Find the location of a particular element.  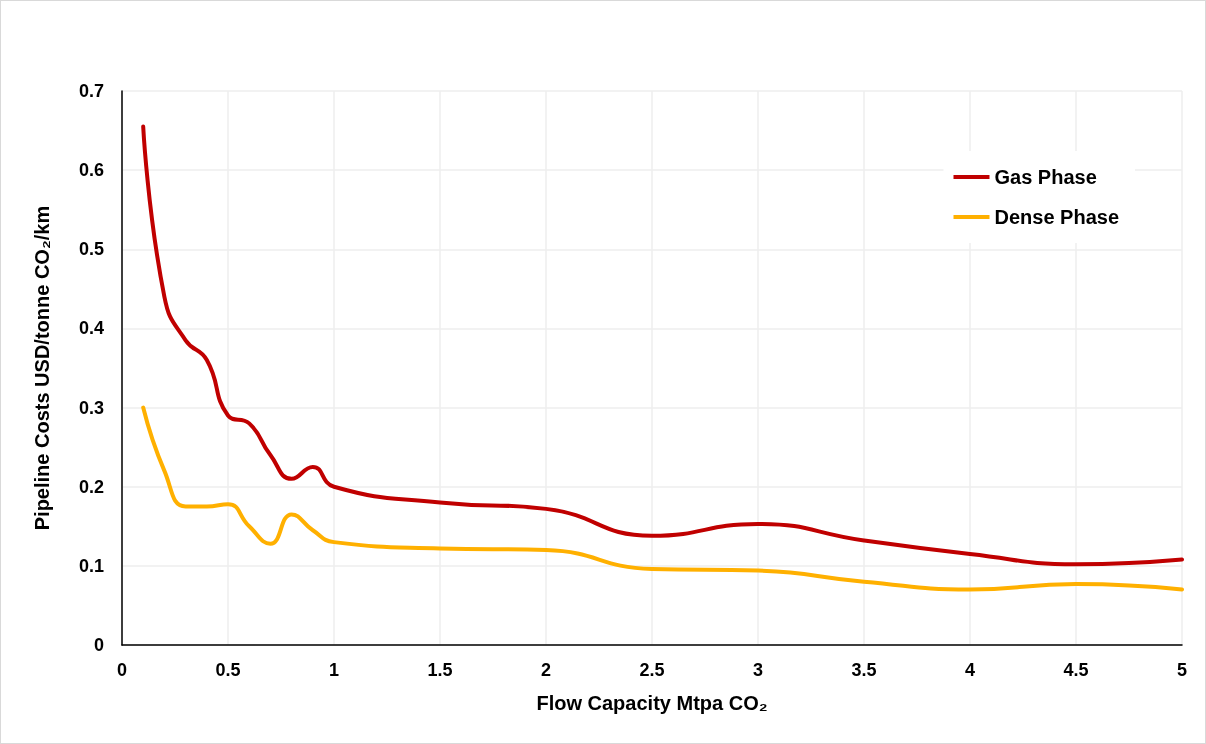

x-axis-title: Flow Capacity Mtpa CO₂ is located at coordinates (652, 703).